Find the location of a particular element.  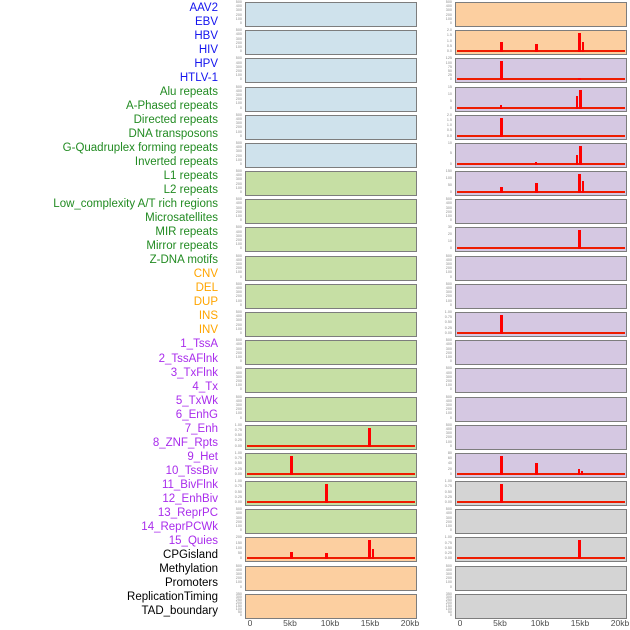

track-label-dna-transposons: DNA transposons is located at coordinates (173, 134).